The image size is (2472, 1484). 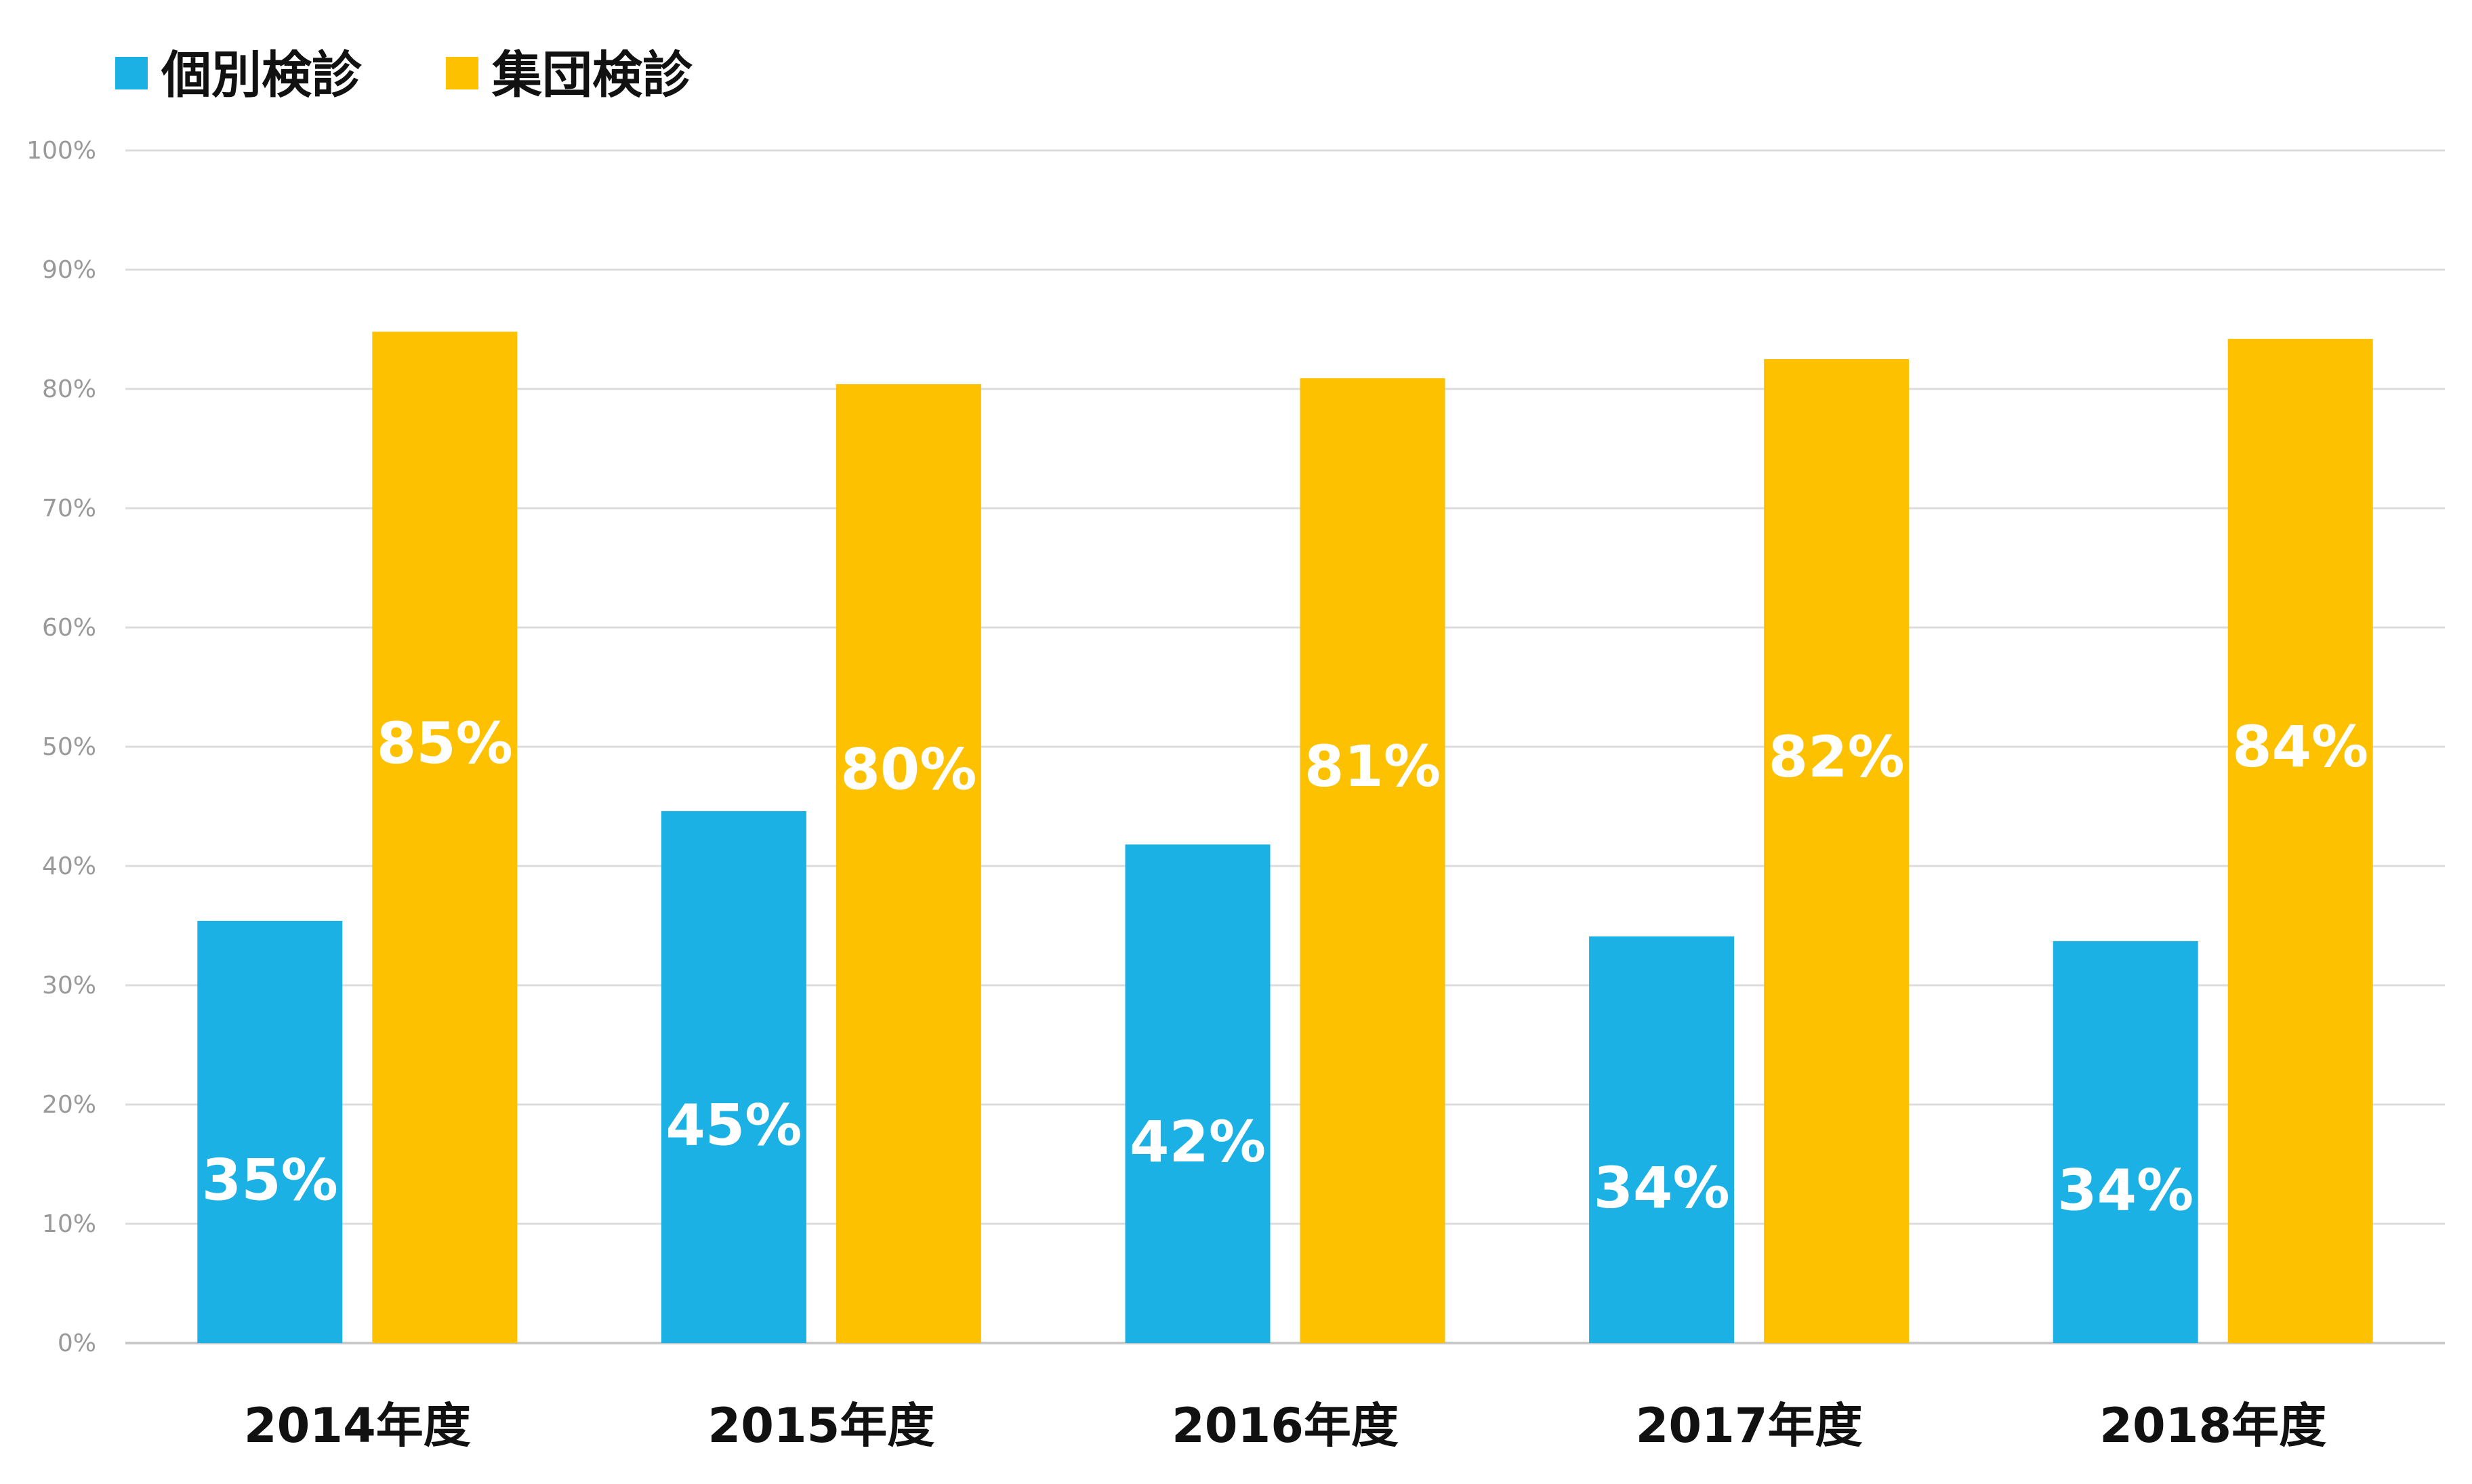 I want to click on category-label: 2014年度, so click(x=358, y=1426).